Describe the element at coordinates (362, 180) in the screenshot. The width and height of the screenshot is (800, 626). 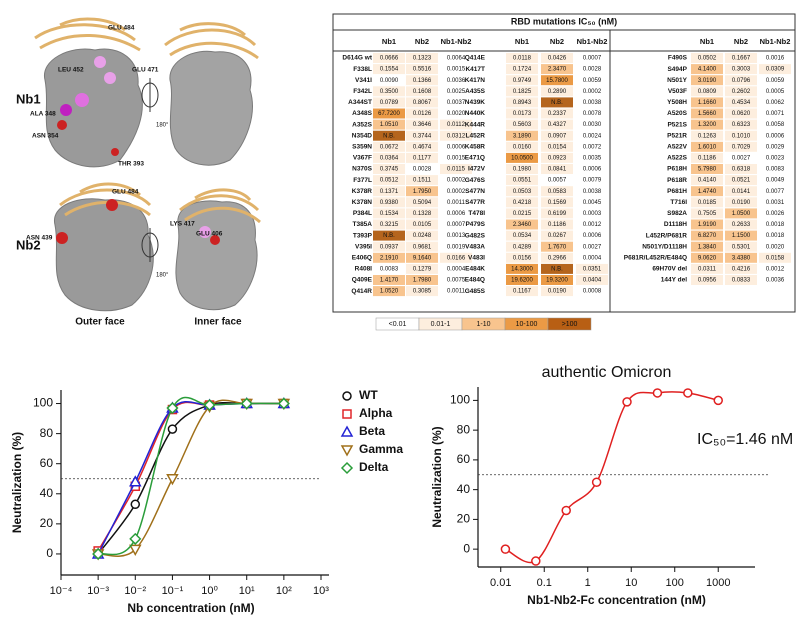
I see `row-label: F377L` at that location.